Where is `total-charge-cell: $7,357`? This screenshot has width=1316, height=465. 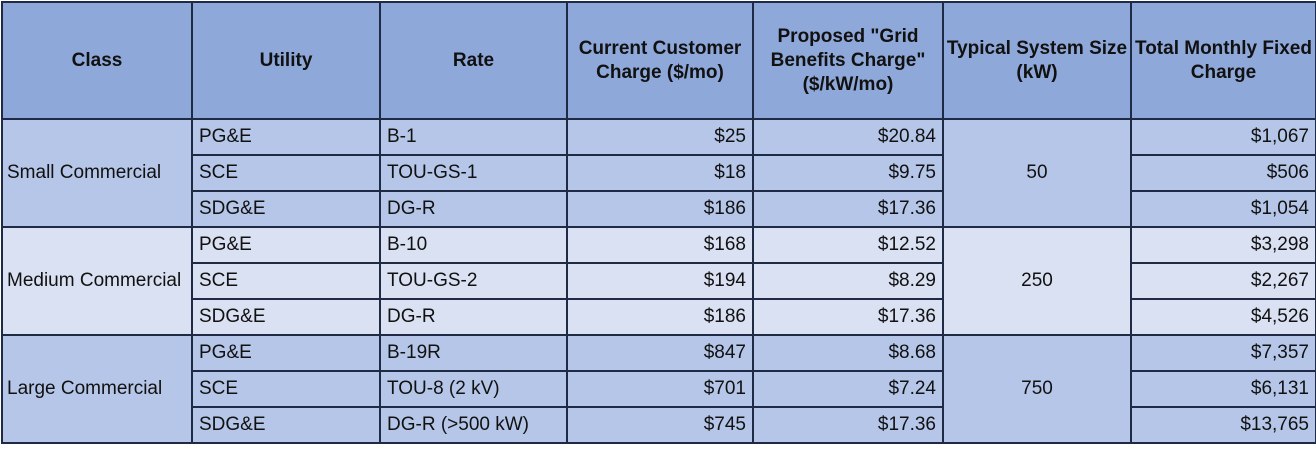
total-charge-cell: $7,357 is located at coordinates (1223, 353).